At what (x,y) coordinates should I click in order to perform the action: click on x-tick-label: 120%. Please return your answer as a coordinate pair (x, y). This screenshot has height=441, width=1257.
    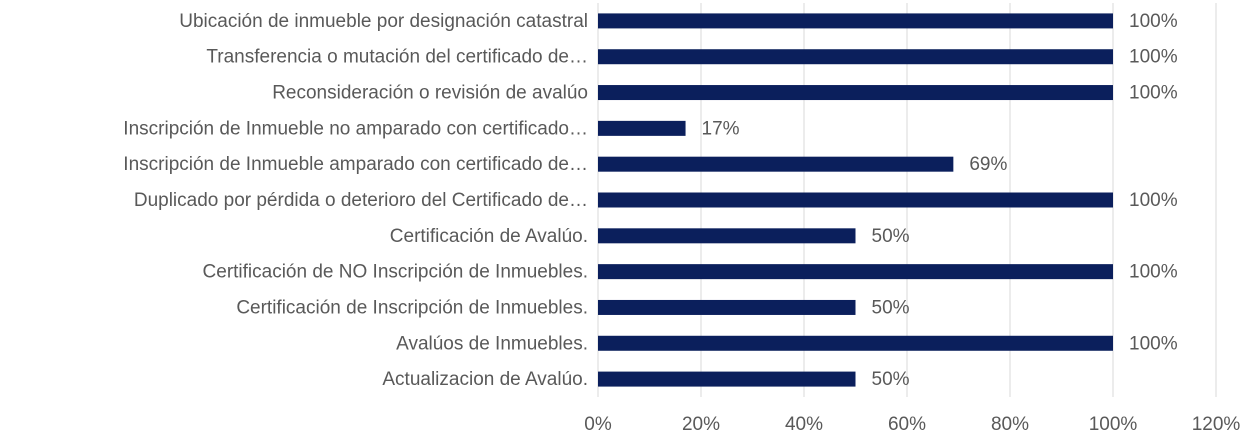
    Looking at the image, I should click on (1216, 424).